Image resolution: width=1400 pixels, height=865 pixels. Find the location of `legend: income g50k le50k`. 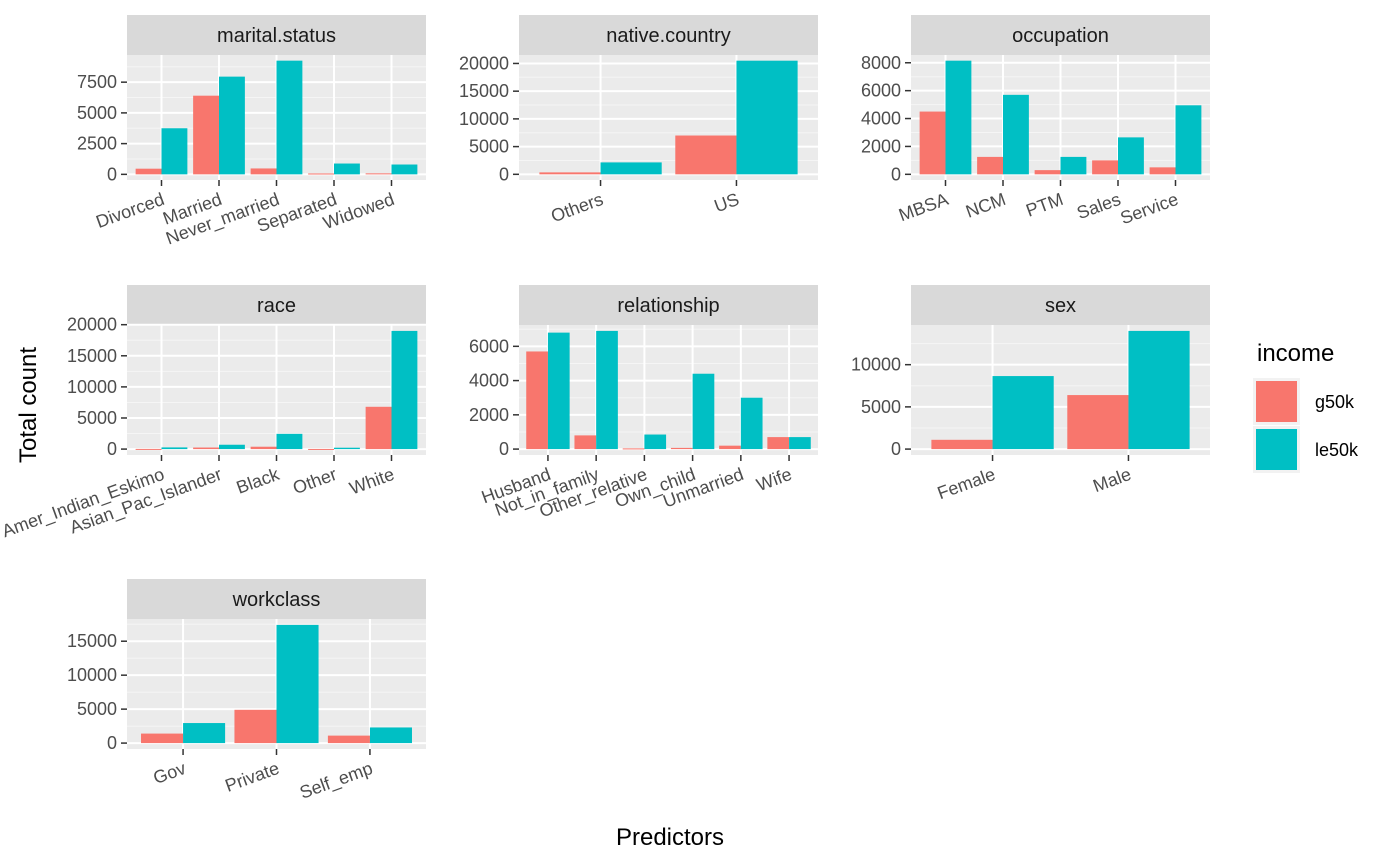

legend: income g50k le50k is located at coordinates (1306, 406).